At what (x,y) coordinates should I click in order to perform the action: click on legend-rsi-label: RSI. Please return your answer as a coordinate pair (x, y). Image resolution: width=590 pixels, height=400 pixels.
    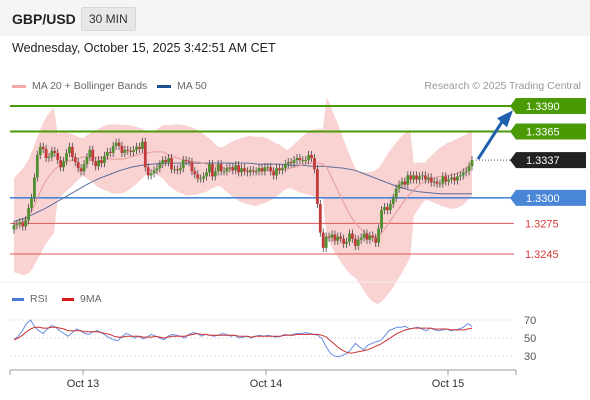
    Looking at the image, I should click on (39, 299).